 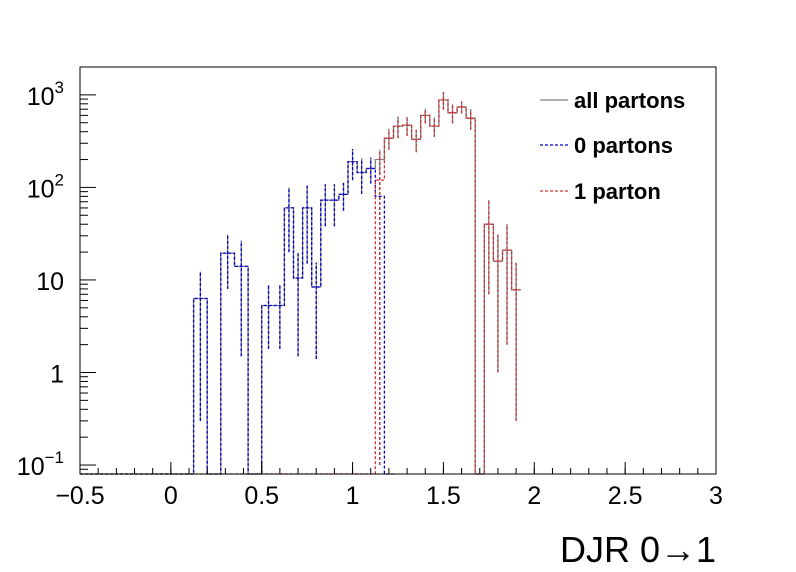 I want to click on legend: all partons 0 partons 1 parton, so click(x=612, y=146).